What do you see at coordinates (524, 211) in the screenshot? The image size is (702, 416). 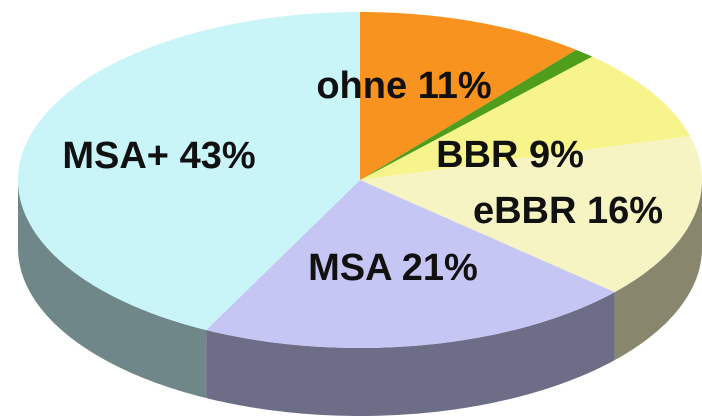 I see `slice-name: eBBR` at bounding box center [524, 211].